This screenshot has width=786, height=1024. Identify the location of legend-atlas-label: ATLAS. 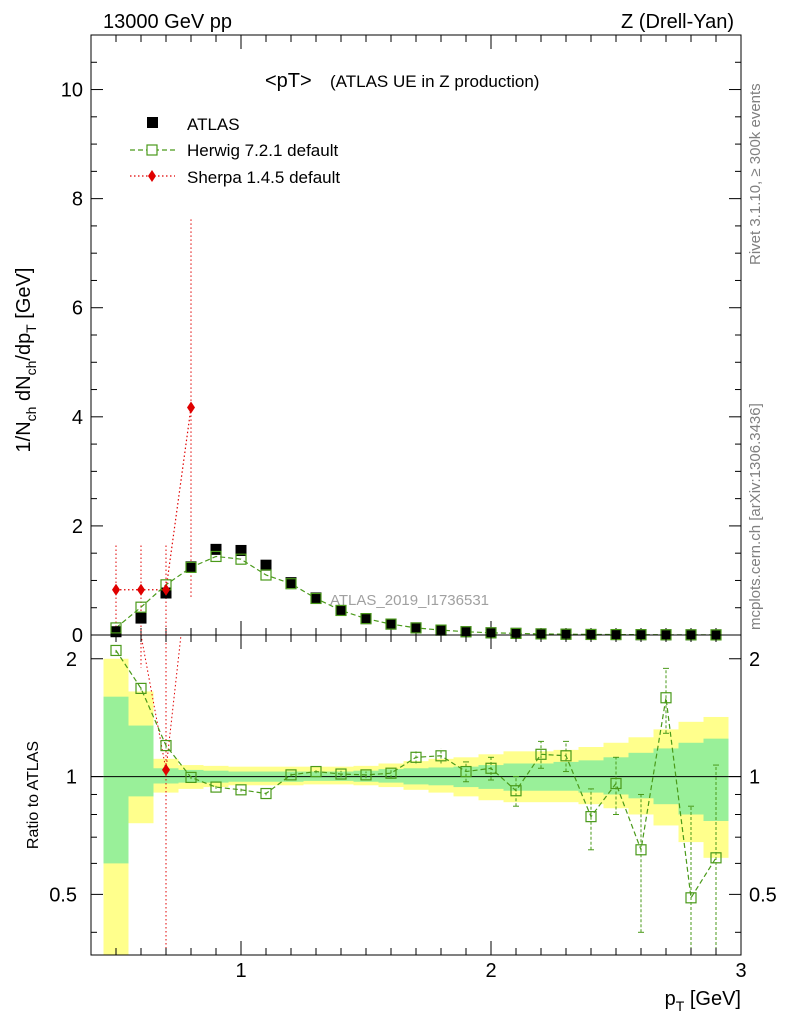
(213, 124).